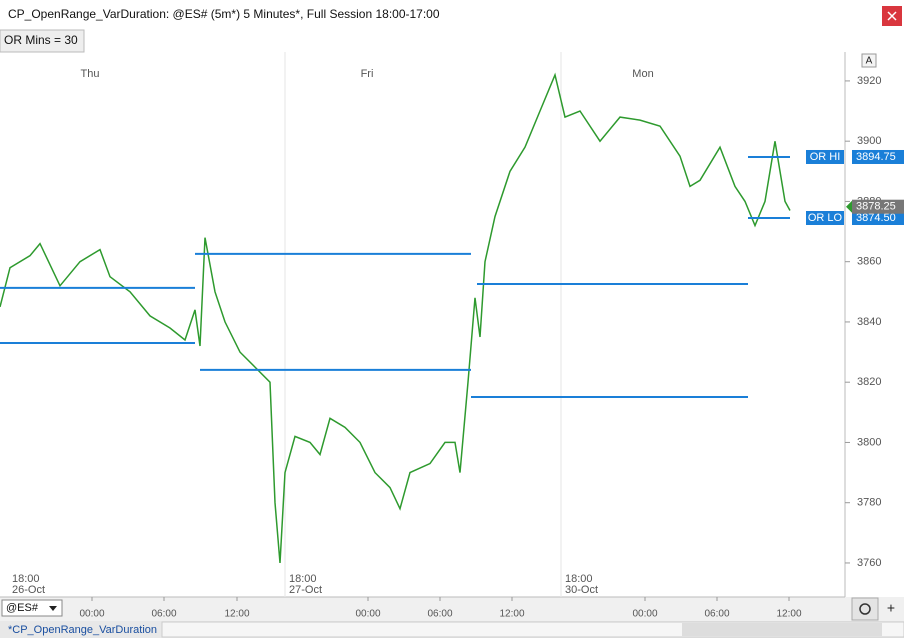  Describe the element at coordinates (53, 608) in the screenshot. I see `dropdown-arrow` at that location.